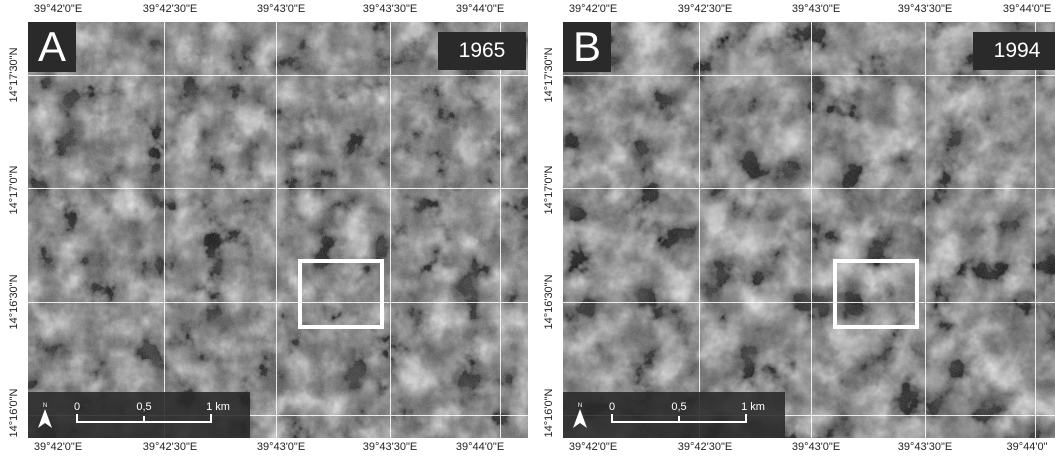 This screenshot has width=1055, height=459. Describe the element at coordinates (1014, 51) in the screenshot. I see `year-label: 1994` at that location.